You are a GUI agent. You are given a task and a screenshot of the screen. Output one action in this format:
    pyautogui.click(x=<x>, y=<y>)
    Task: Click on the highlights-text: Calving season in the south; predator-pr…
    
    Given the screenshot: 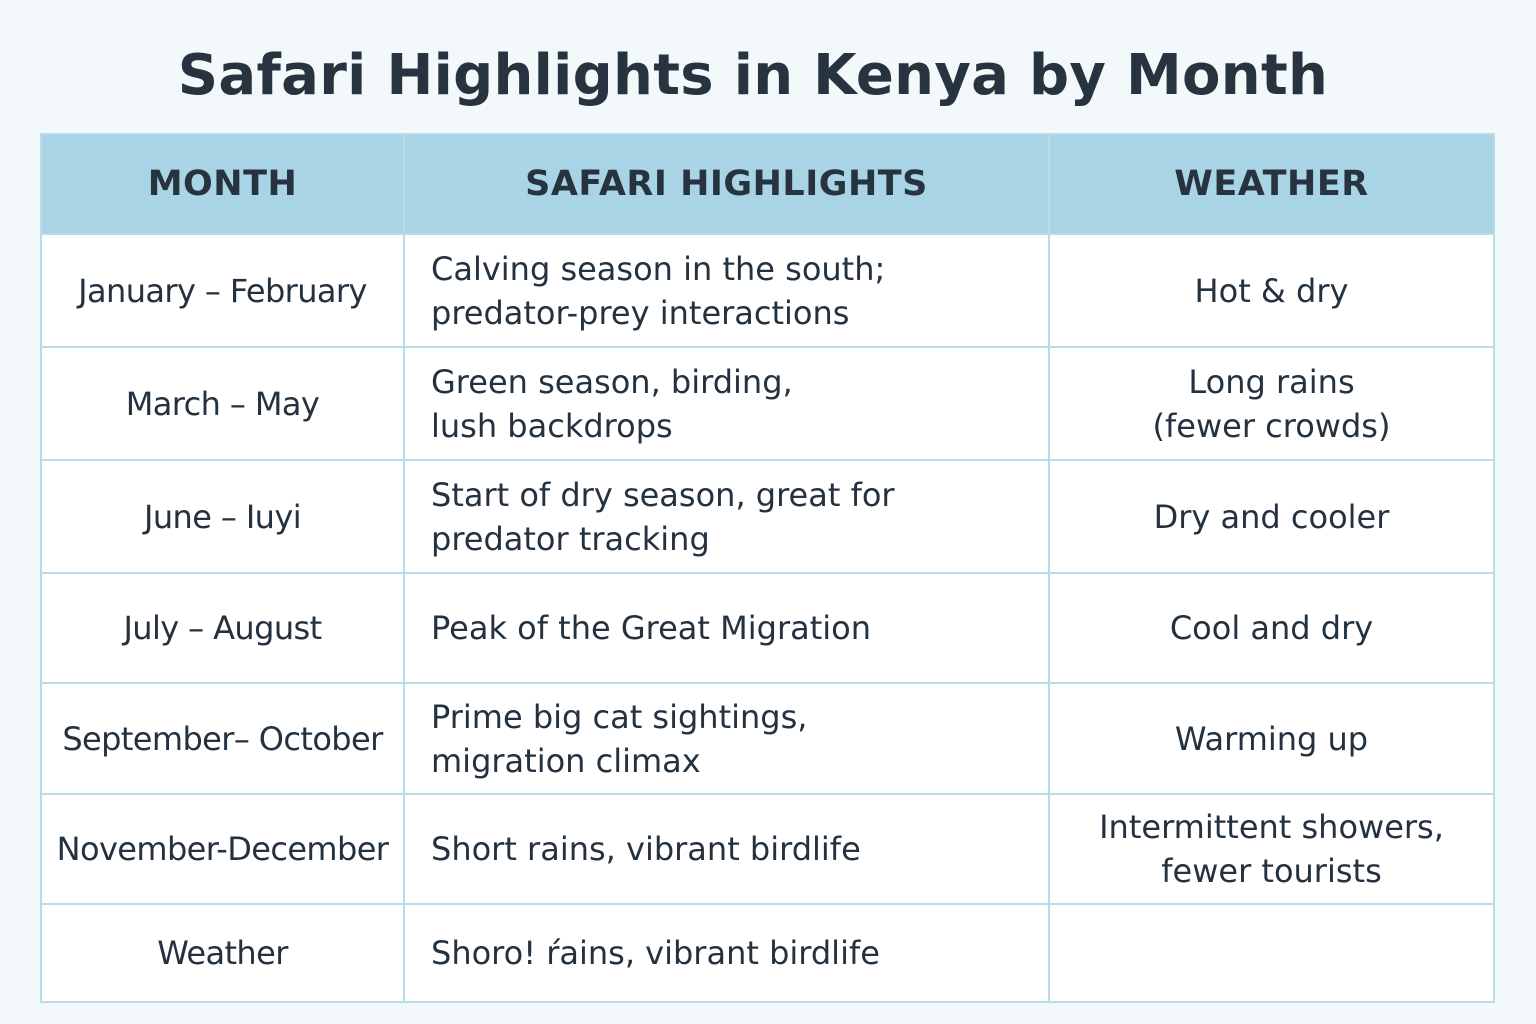 What is the action you would take?
    pyautogui.click(x=658, y=290)
    